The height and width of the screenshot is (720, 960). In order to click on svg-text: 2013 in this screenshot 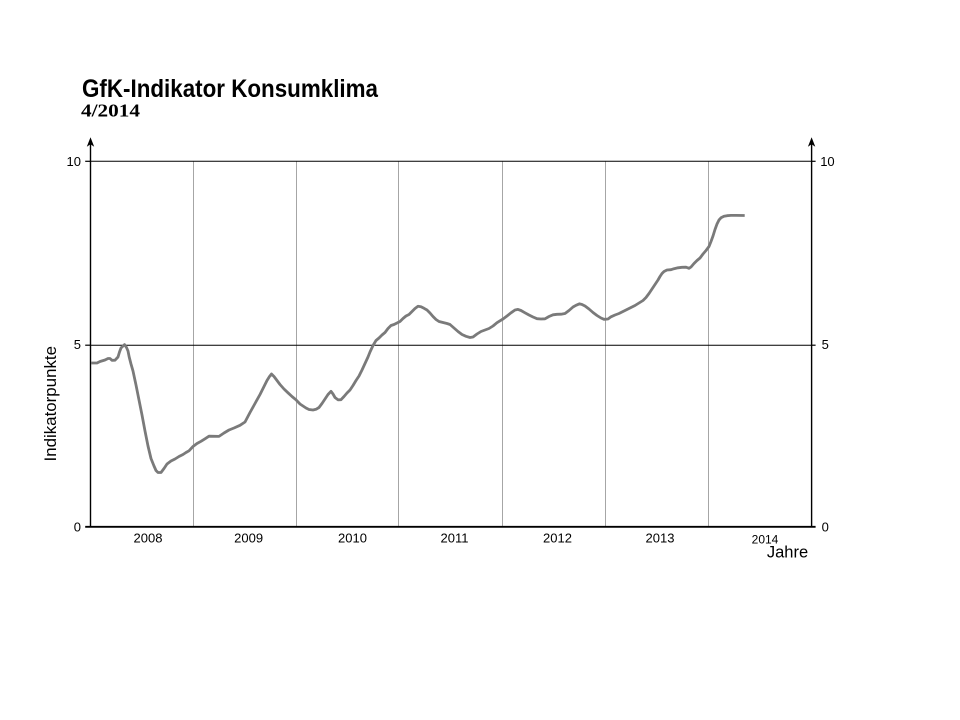, I will do `click(660, 538)`.